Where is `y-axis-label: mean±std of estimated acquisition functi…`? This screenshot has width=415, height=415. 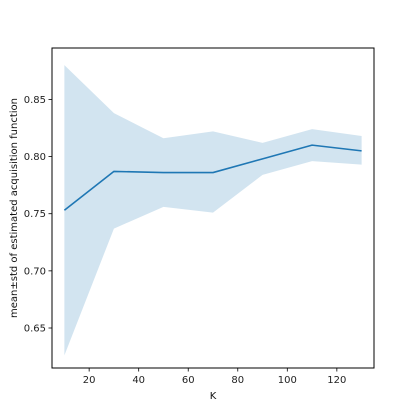 y-axis-label: mean±std of estimated acquisition functi… is located at coordinates (14, 208).